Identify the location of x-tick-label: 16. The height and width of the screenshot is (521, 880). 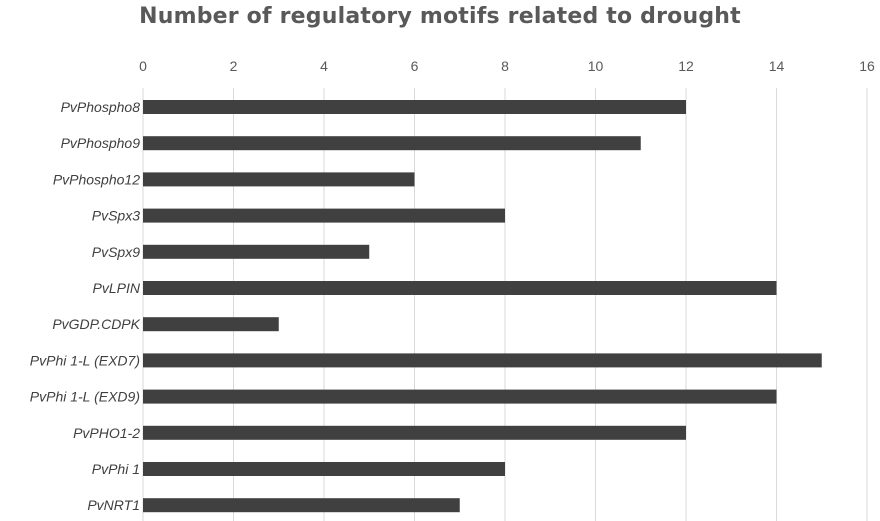
(867, 66).